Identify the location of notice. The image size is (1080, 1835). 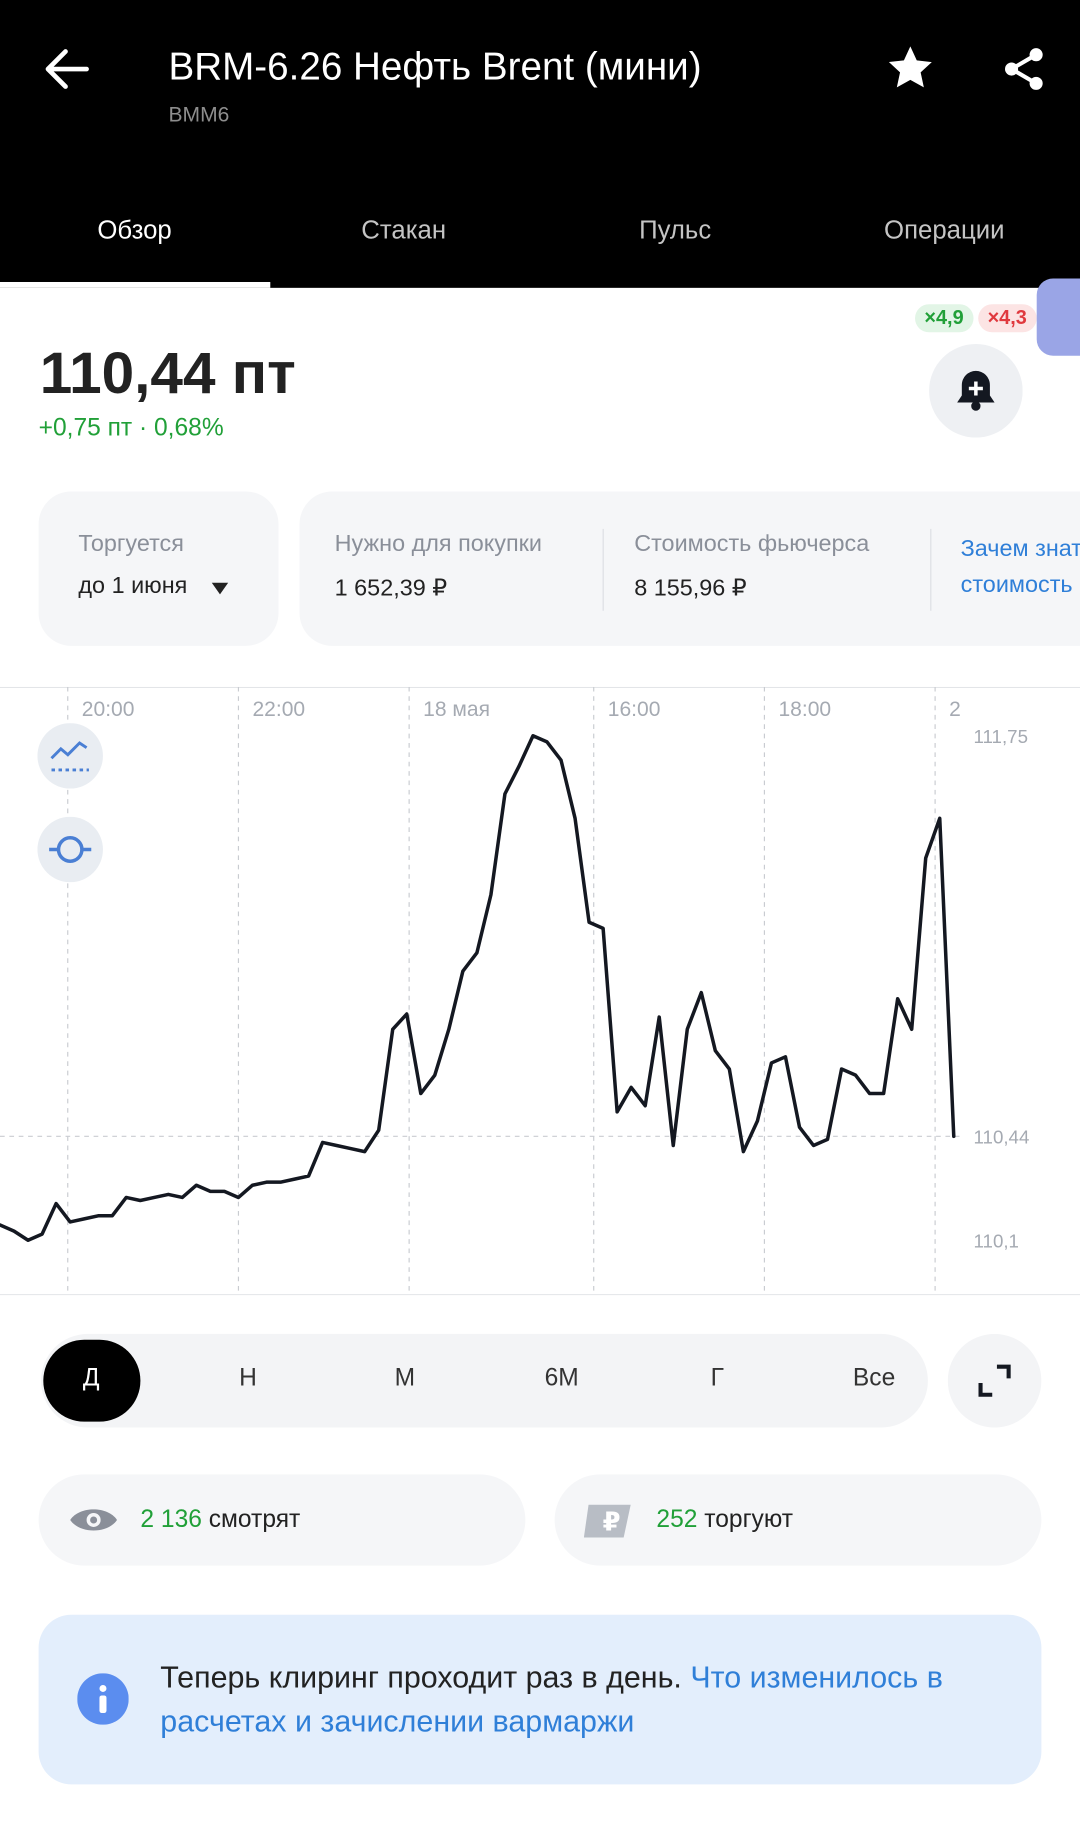
(540, 1699).